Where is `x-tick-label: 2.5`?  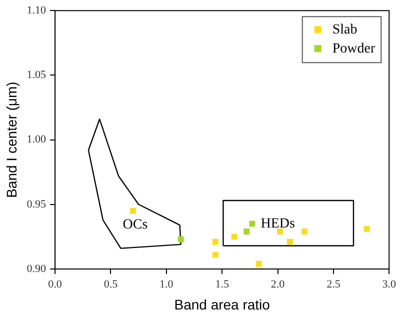
x-tick-label: 2.5 is located at coordinates (333, 284).